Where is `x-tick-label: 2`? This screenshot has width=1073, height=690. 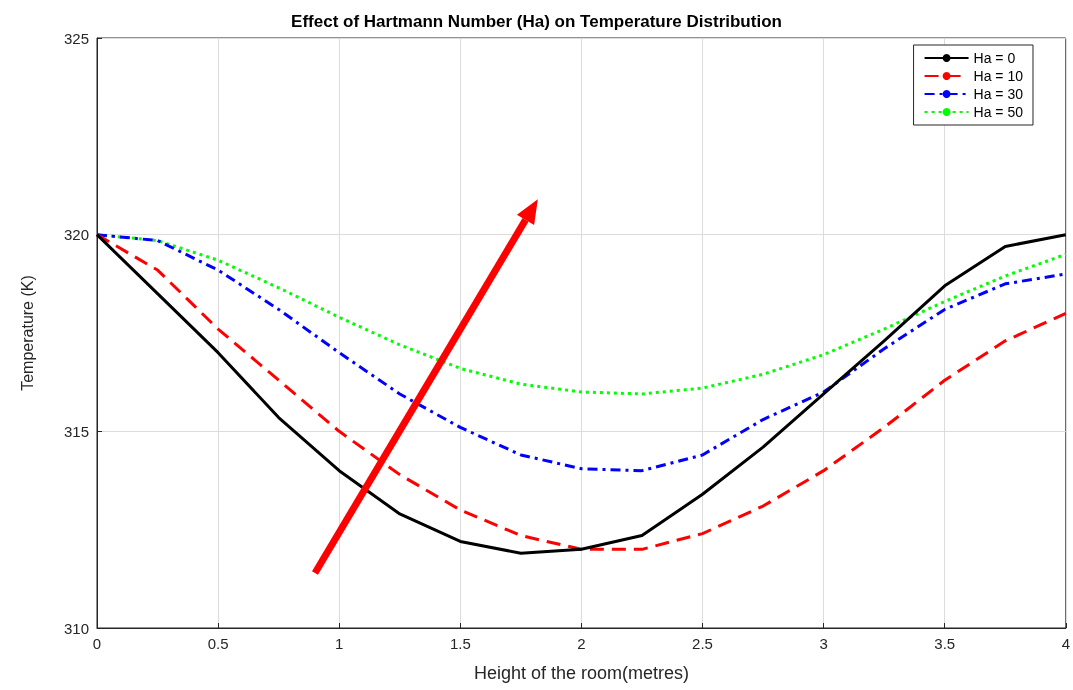
x-tick-label: 2 is located at coordinates (581, 643).